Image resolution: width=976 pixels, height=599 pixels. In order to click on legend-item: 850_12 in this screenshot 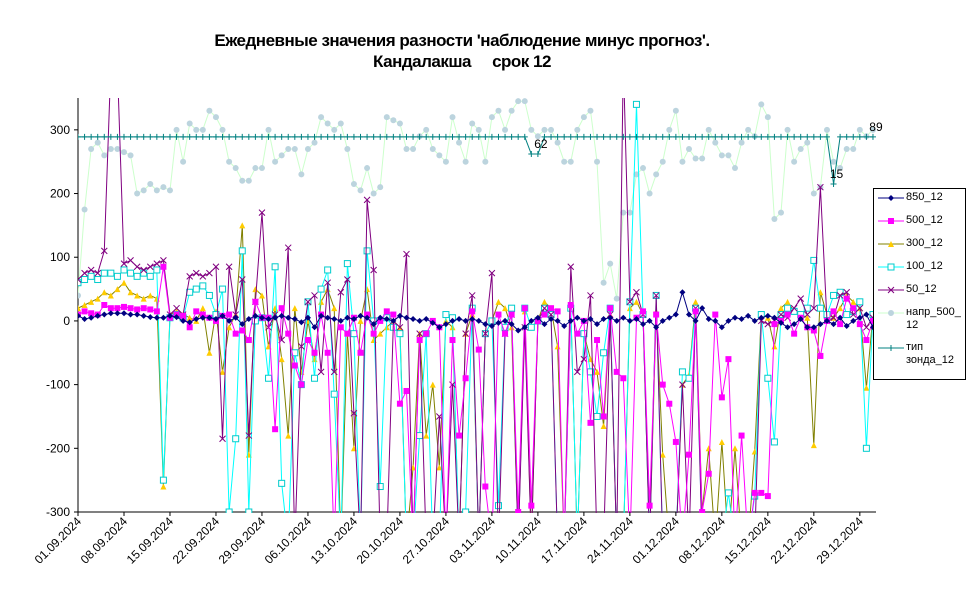, I will do `click(920, 198)`.